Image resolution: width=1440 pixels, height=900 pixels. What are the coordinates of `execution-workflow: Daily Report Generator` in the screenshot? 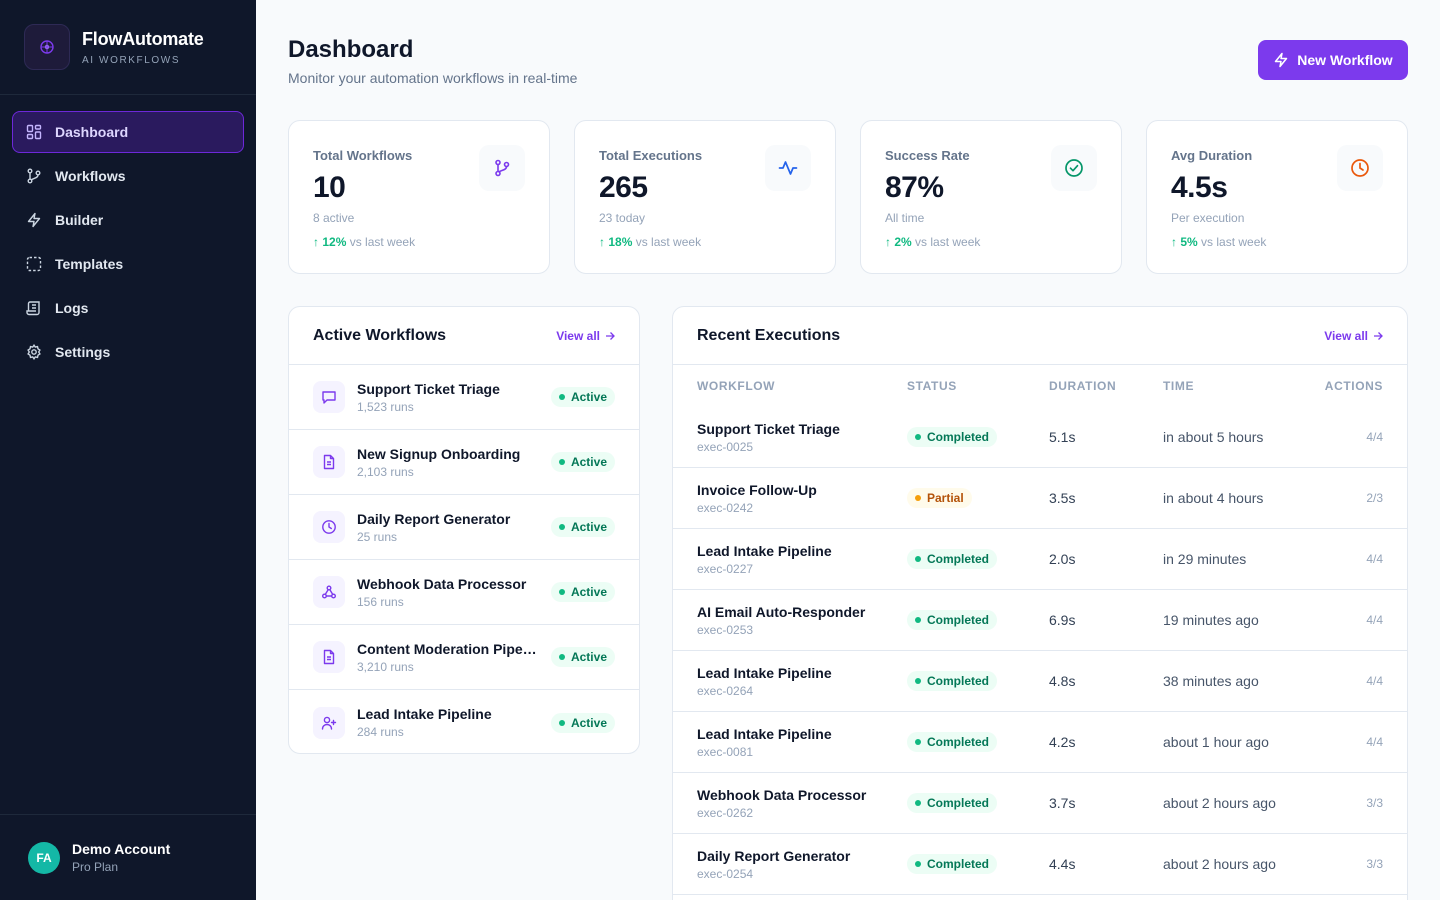 It's located at (774, 855).